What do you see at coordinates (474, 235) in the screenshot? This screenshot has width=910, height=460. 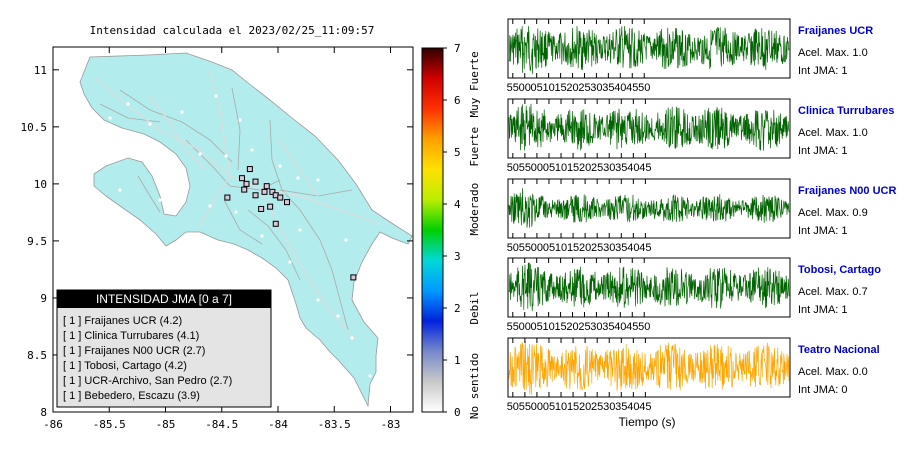 I see `colorbar-labels: No sentido Debil Moderado Fuerte Muy Fuerte` at bounding box center [474, 235].